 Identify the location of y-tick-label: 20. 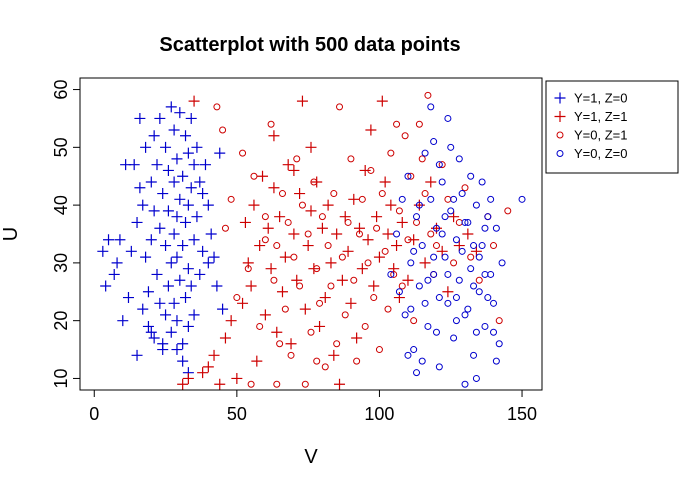
(61, 321).